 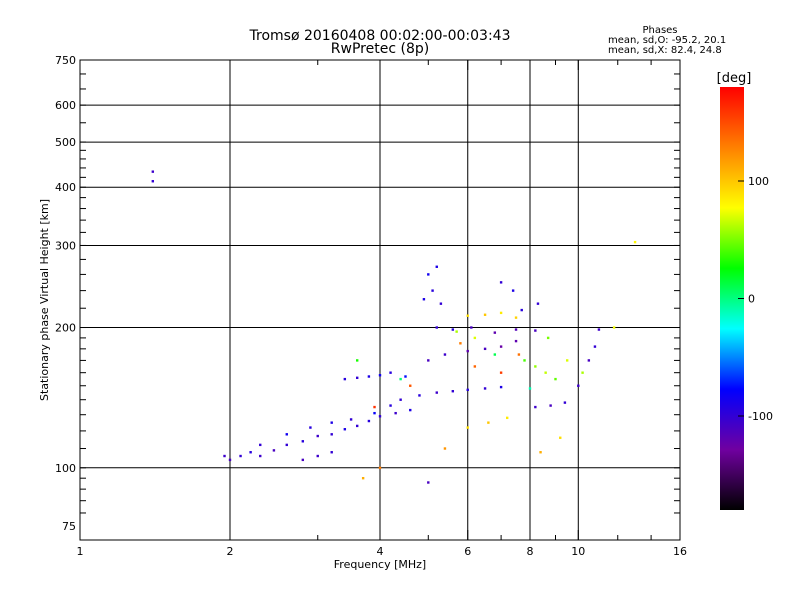 What do you see at coordinates (380, 36) in the screenshot?
I see `chart-title: Tromsø 20160408 00:02:00-00:03:43` at bounding box center [380, 36].